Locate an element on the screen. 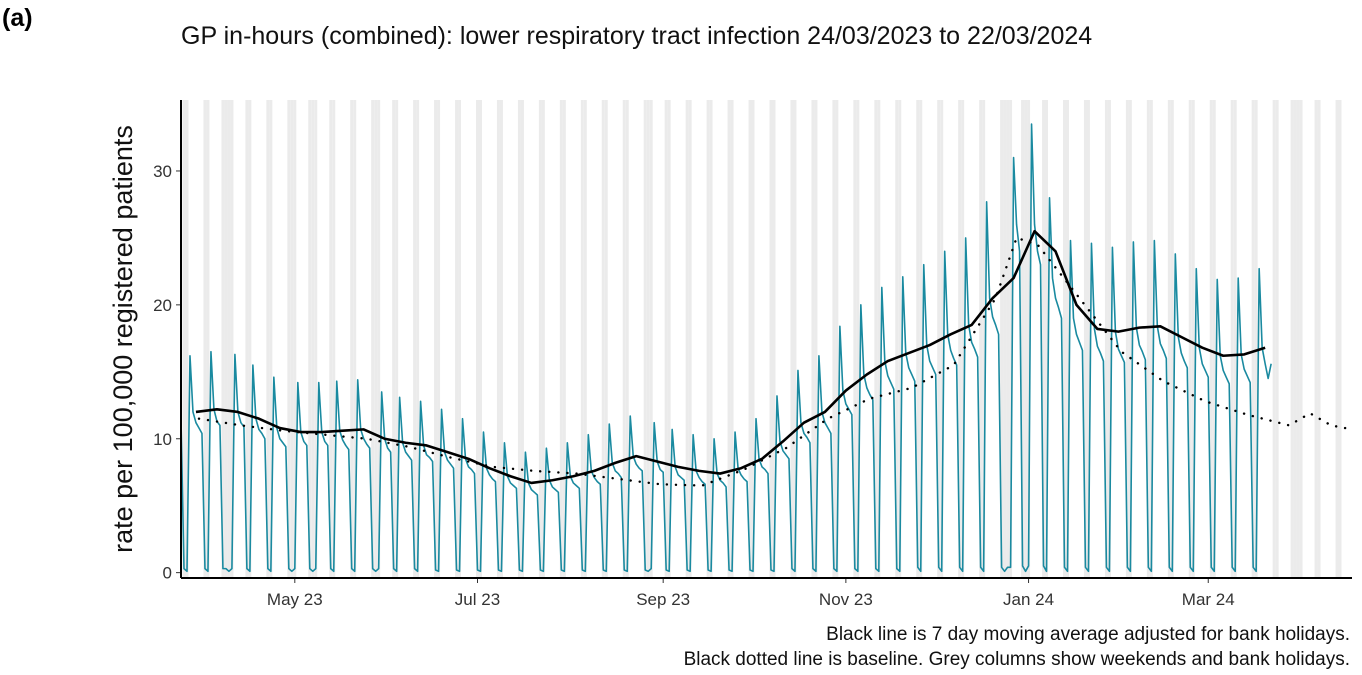  y-tick-label: 30 is located at coordinates (162, 171).